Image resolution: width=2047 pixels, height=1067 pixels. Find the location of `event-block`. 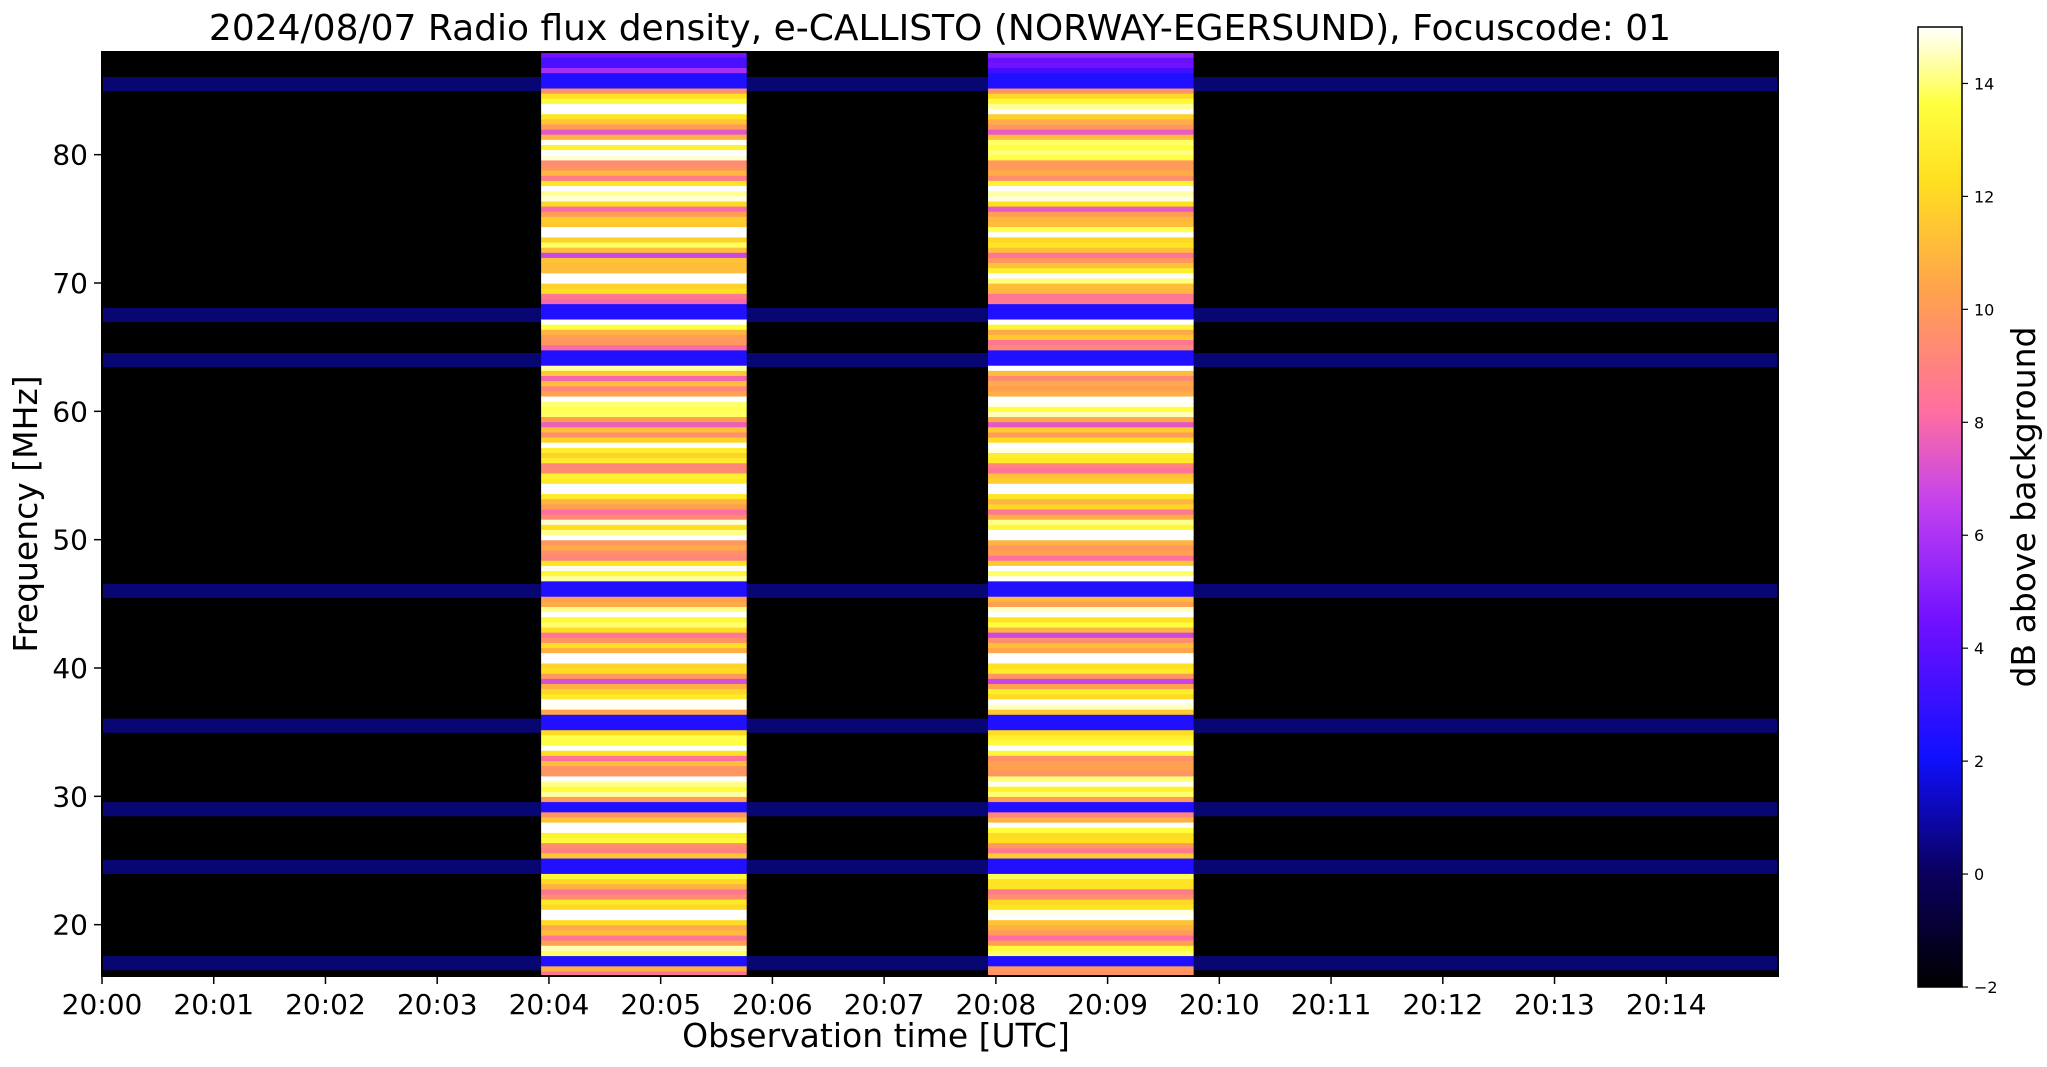

event-block is located at coordinates (1091, 514).